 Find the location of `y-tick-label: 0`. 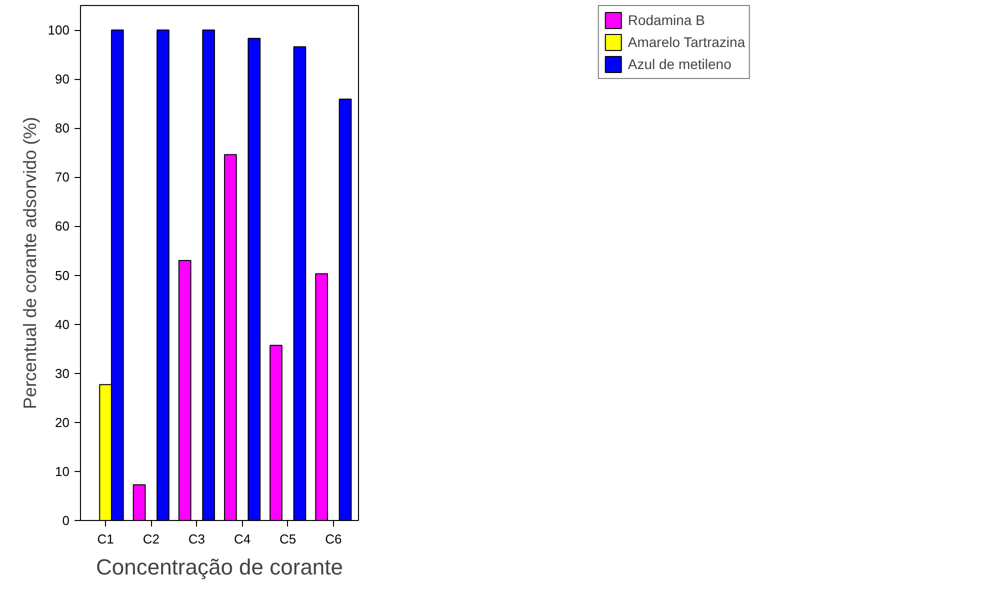

y-tick-label: 0 is located at coordinates (66, 520).